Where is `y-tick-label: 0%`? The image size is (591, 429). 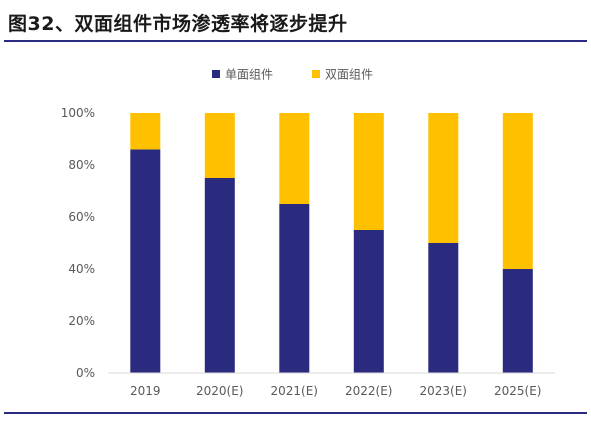 y-tick-label: 0% is located at coordinates (85, 373).